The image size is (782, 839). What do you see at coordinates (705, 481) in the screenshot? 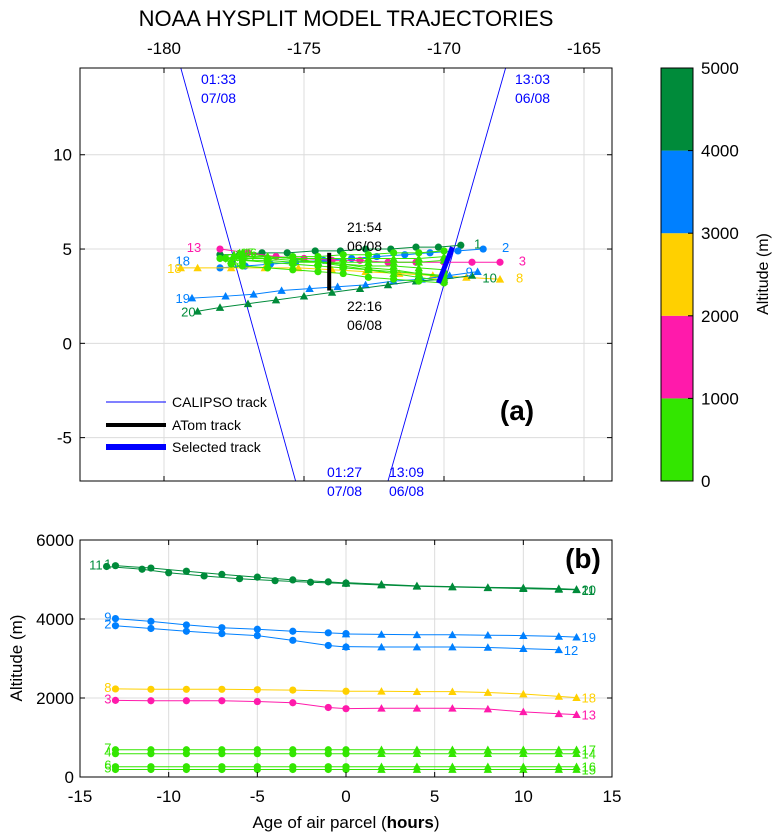
I see `colorbar-tick-label: 0` at bounding box center [705, 481].